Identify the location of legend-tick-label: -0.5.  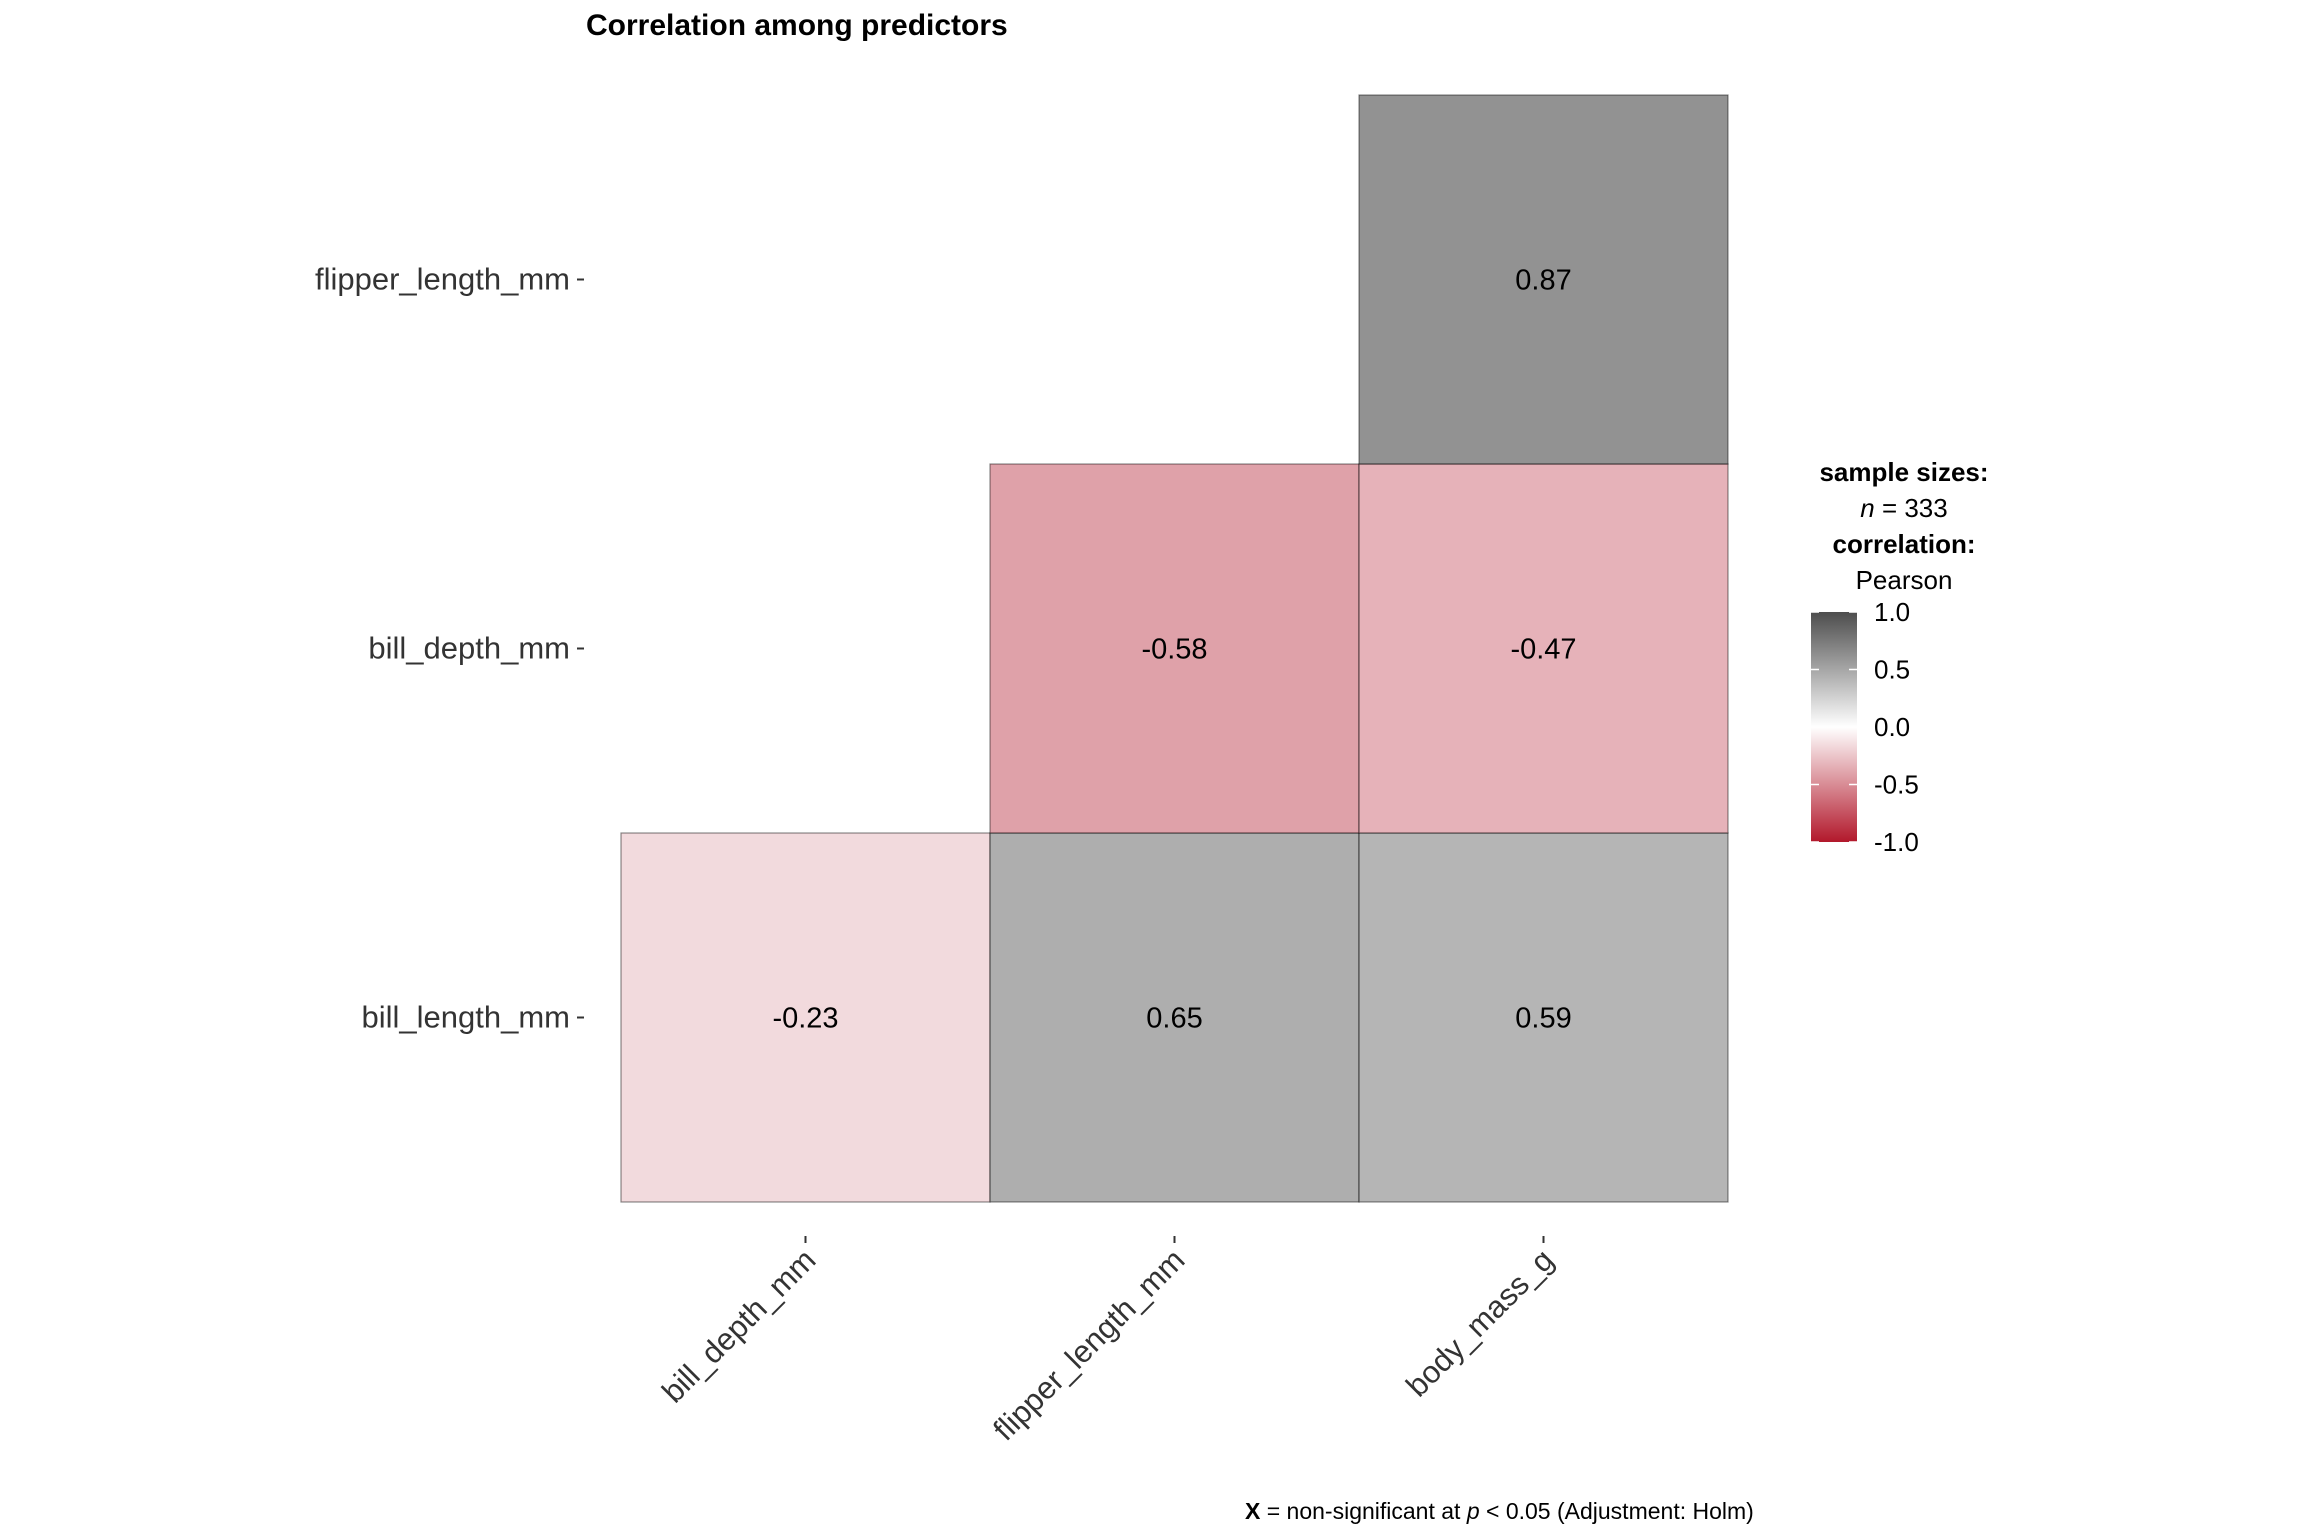
(1896, 785).